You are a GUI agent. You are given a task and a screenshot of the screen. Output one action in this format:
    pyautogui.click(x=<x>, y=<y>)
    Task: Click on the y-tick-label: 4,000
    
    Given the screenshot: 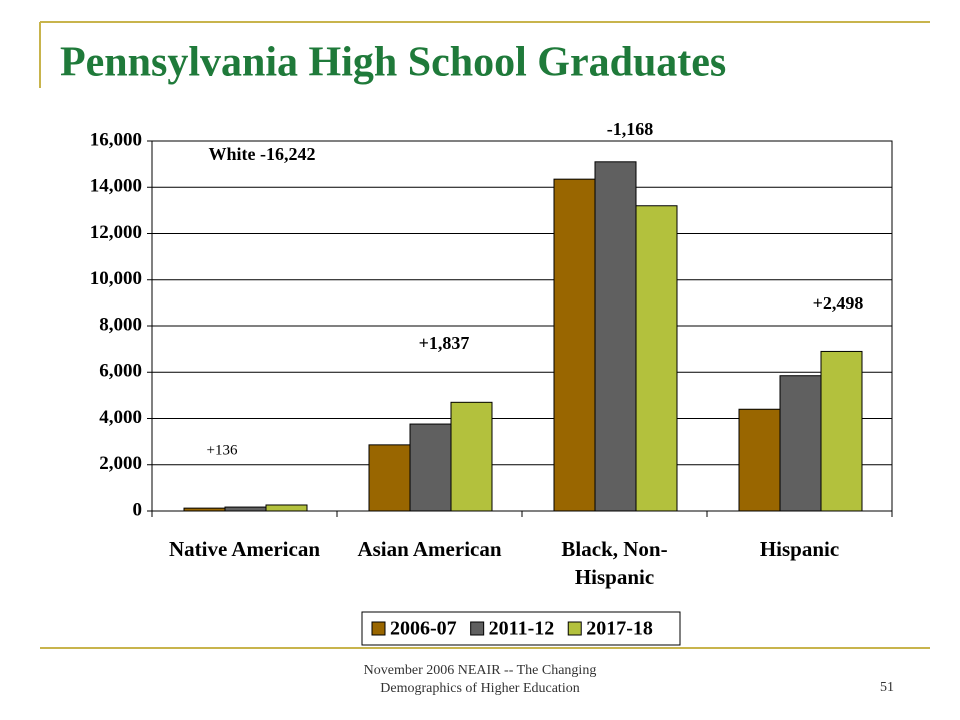 What is the action you would take?
    pyautogui.click(x=120, y=417)
    